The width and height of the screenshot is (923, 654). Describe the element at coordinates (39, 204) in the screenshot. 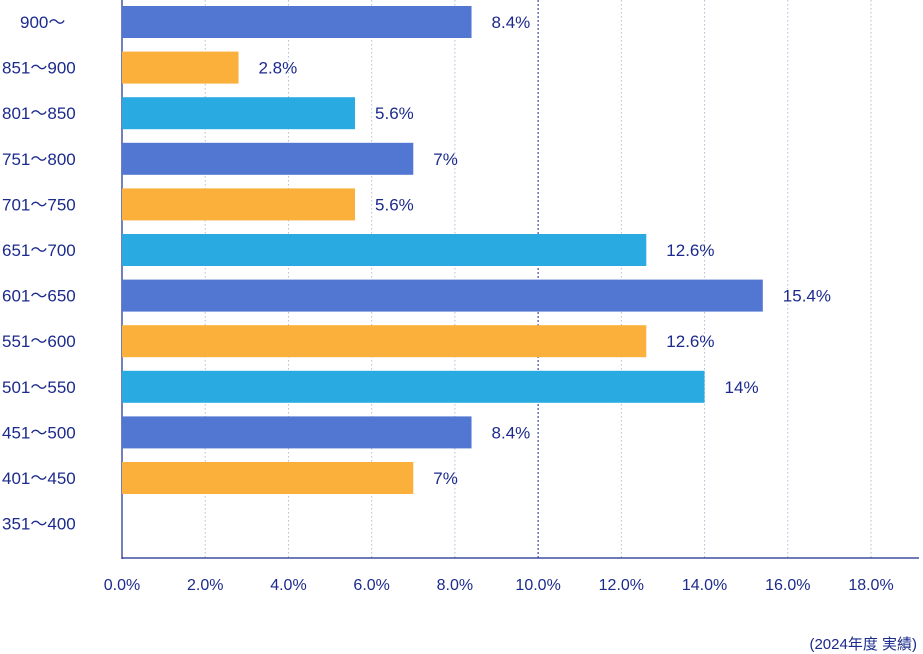

I see `category-label: 701〜750` at that location.